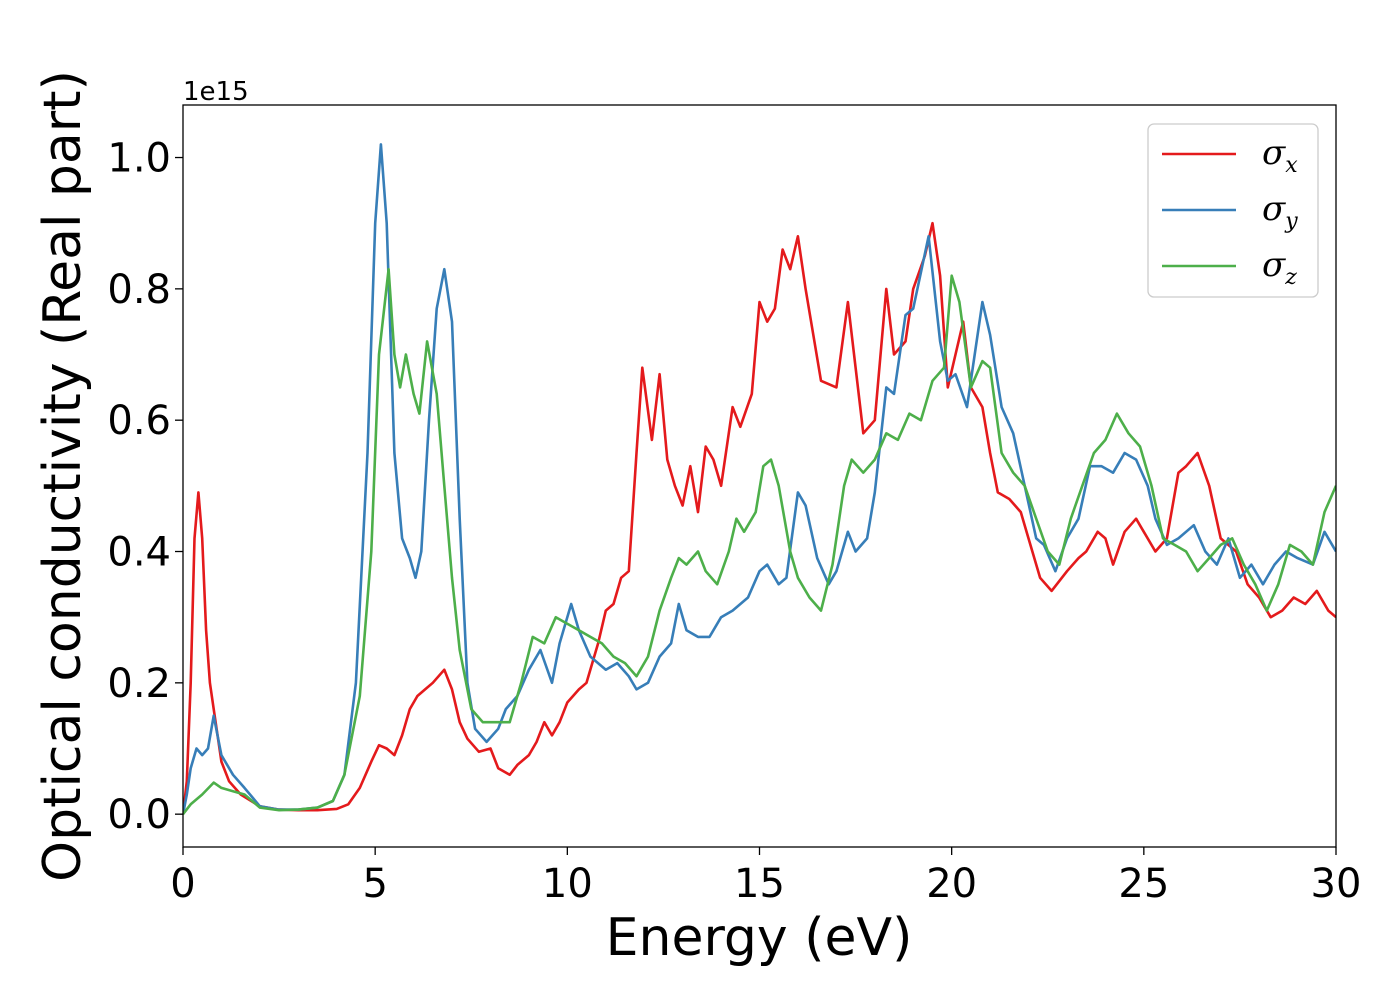  What do you see at coordinates (139, 159) in the screenshot?
I see `y-tick-label: 1.0` at bounding box center [139, 159].